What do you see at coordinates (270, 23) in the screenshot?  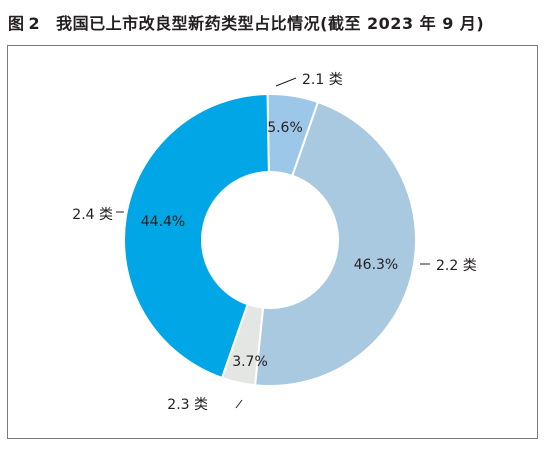 I see `title-text: 我国已上市改良型新药类型占比情况(截至 2023 年 9 月)` at bounding box center [270, 23].